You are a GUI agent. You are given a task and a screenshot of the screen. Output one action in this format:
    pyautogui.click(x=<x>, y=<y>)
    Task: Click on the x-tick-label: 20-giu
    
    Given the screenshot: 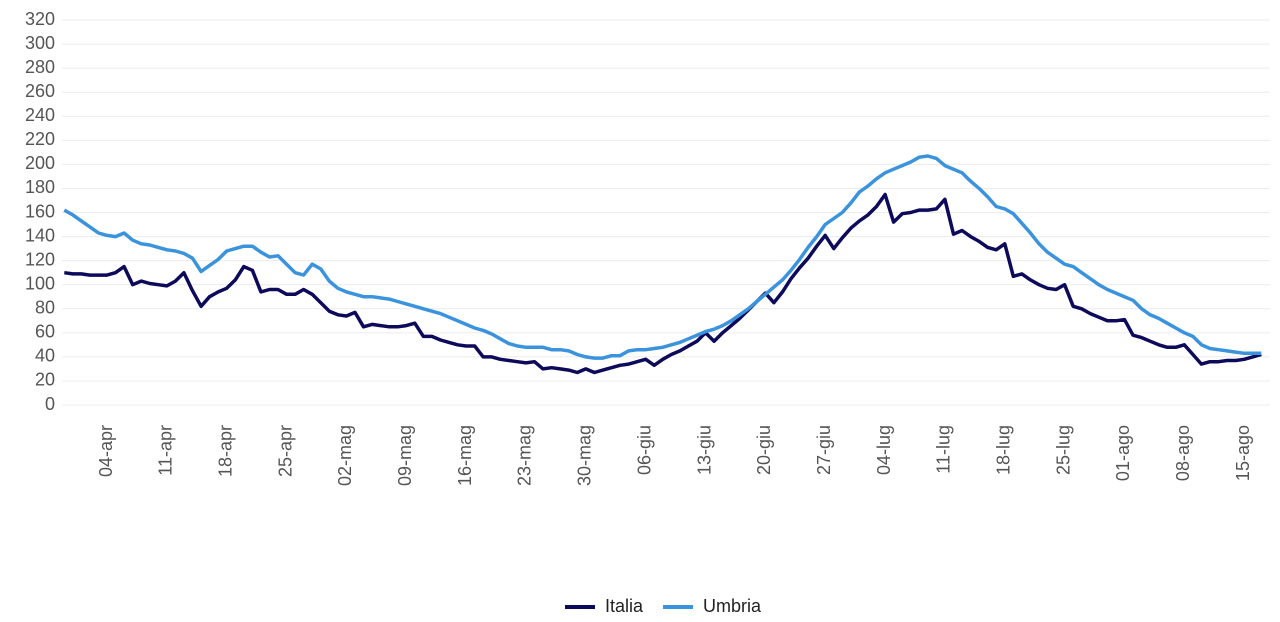 What is the action you would take?
    pyautogui.click(x=764, y=450)
    